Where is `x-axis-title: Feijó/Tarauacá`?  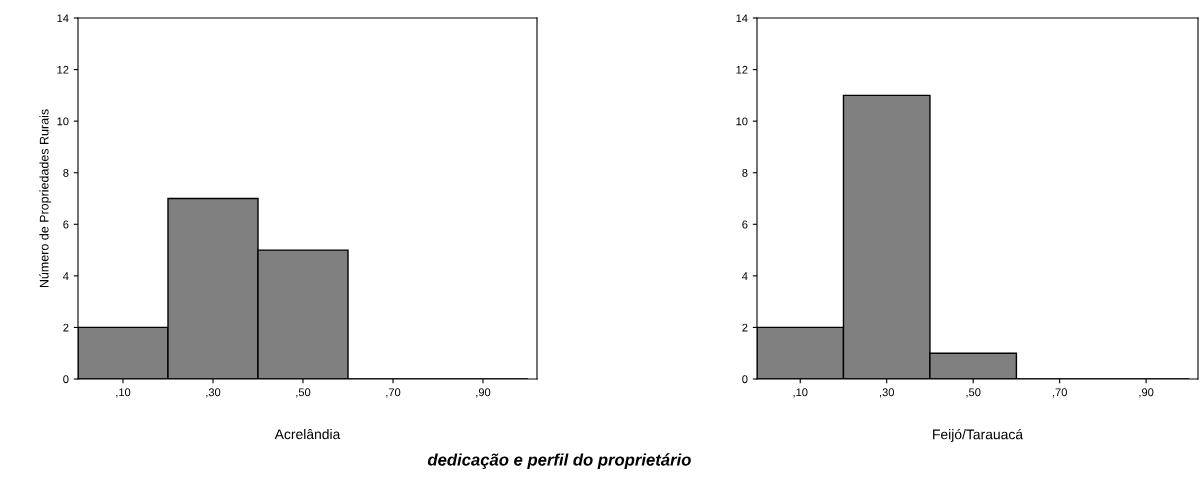 x-axis-title: Feijó/Tarauacá is located at coordinates (978, 435).